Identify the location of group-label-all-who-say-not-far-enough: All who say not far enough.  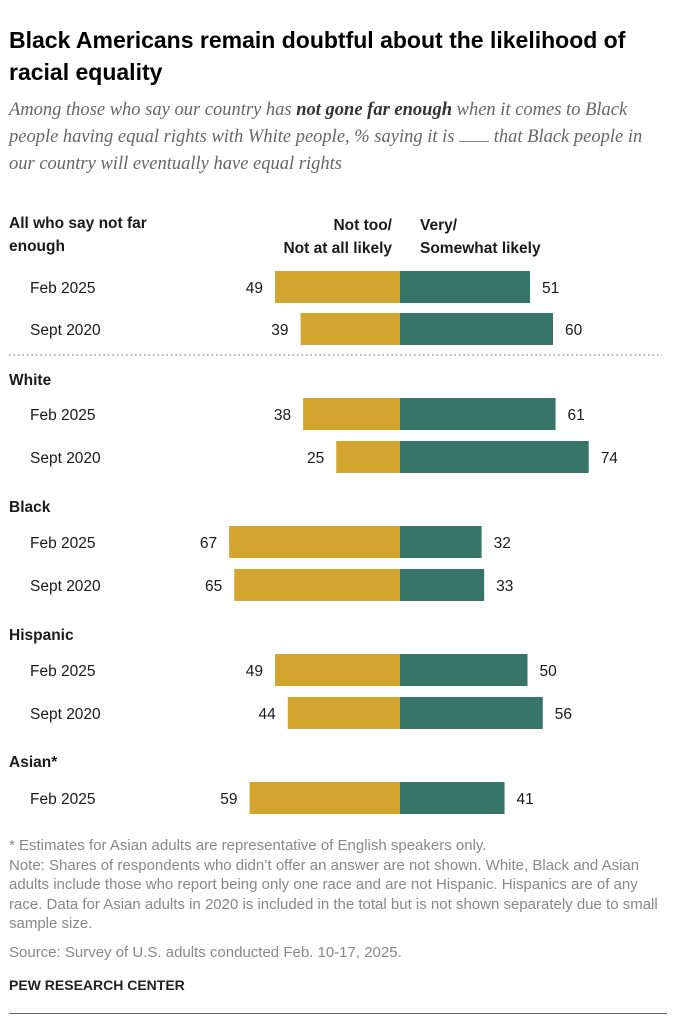
(78, 235).